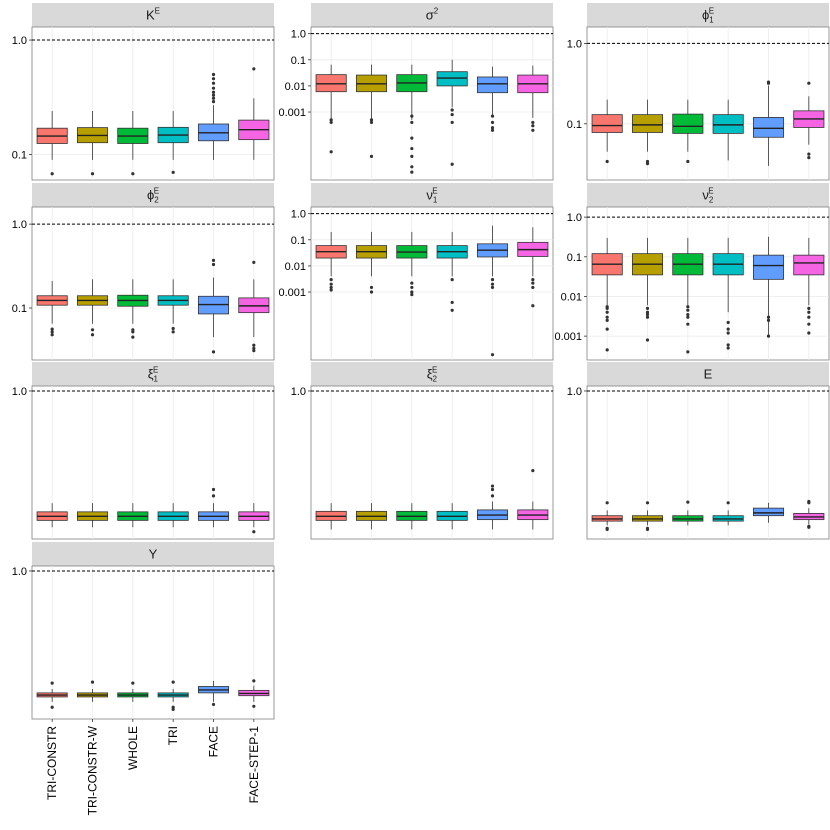  What do you see at coordinates (153, 196) in the screenshot?
I see `panel-title: ϕ2E` at bounding box center [153, 196].